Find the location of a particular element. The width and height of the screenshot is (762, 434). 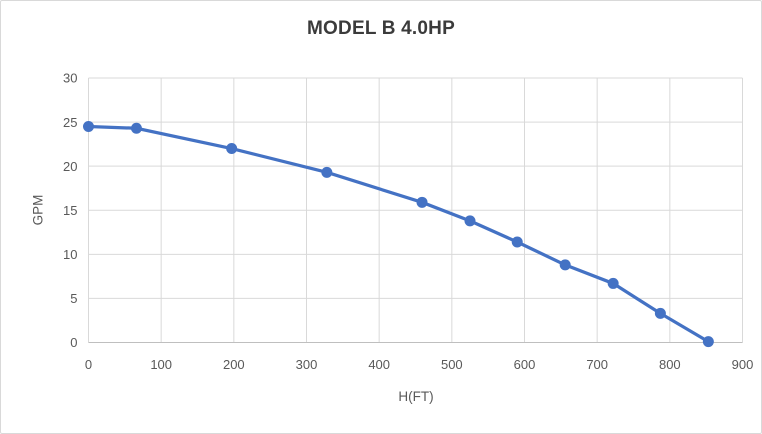

y-tick-label: 10 is located at coordinates (70, 254).